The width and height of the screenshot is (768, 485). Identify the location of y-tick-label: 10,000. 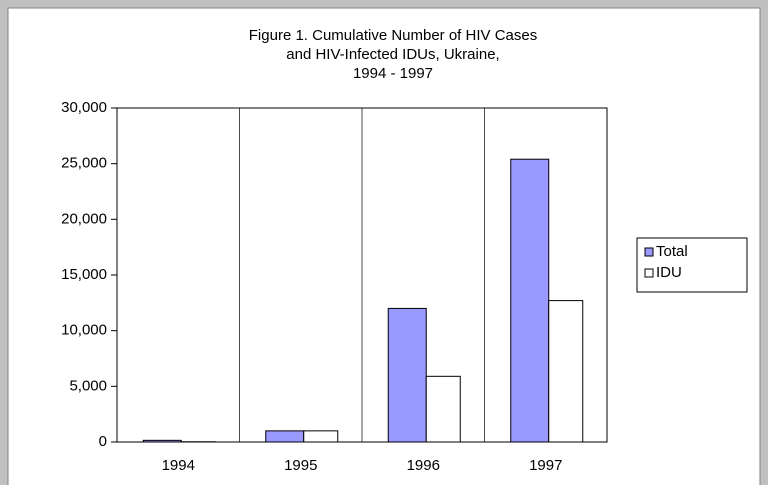
(84, 330).